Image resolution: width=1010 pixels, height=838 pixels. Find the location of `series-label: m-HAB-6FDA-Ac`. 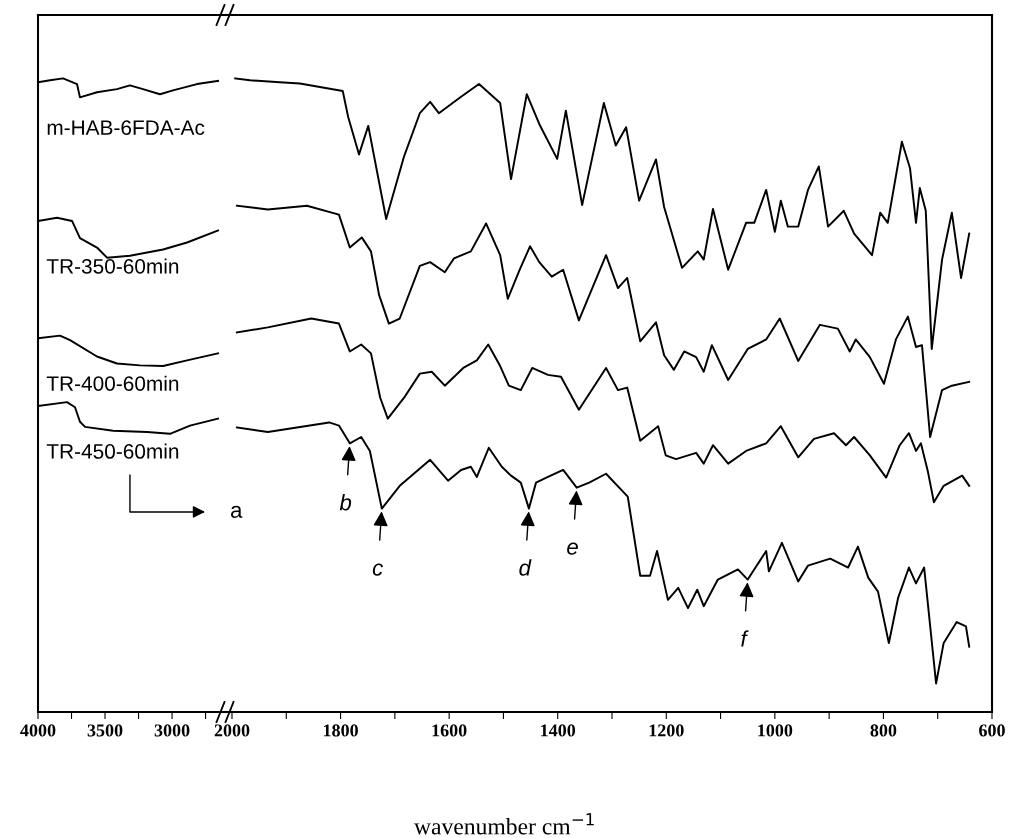

series-label: m-HAB-6FDA-Ac is located at coordinates (126, 127).